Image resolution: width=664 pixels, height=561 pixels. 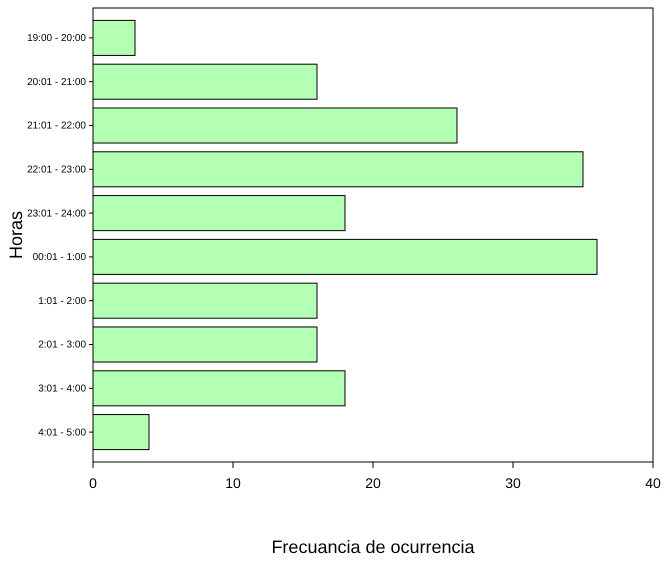 I want to click on x-tick-label: 40, so click(x=653, y=482).